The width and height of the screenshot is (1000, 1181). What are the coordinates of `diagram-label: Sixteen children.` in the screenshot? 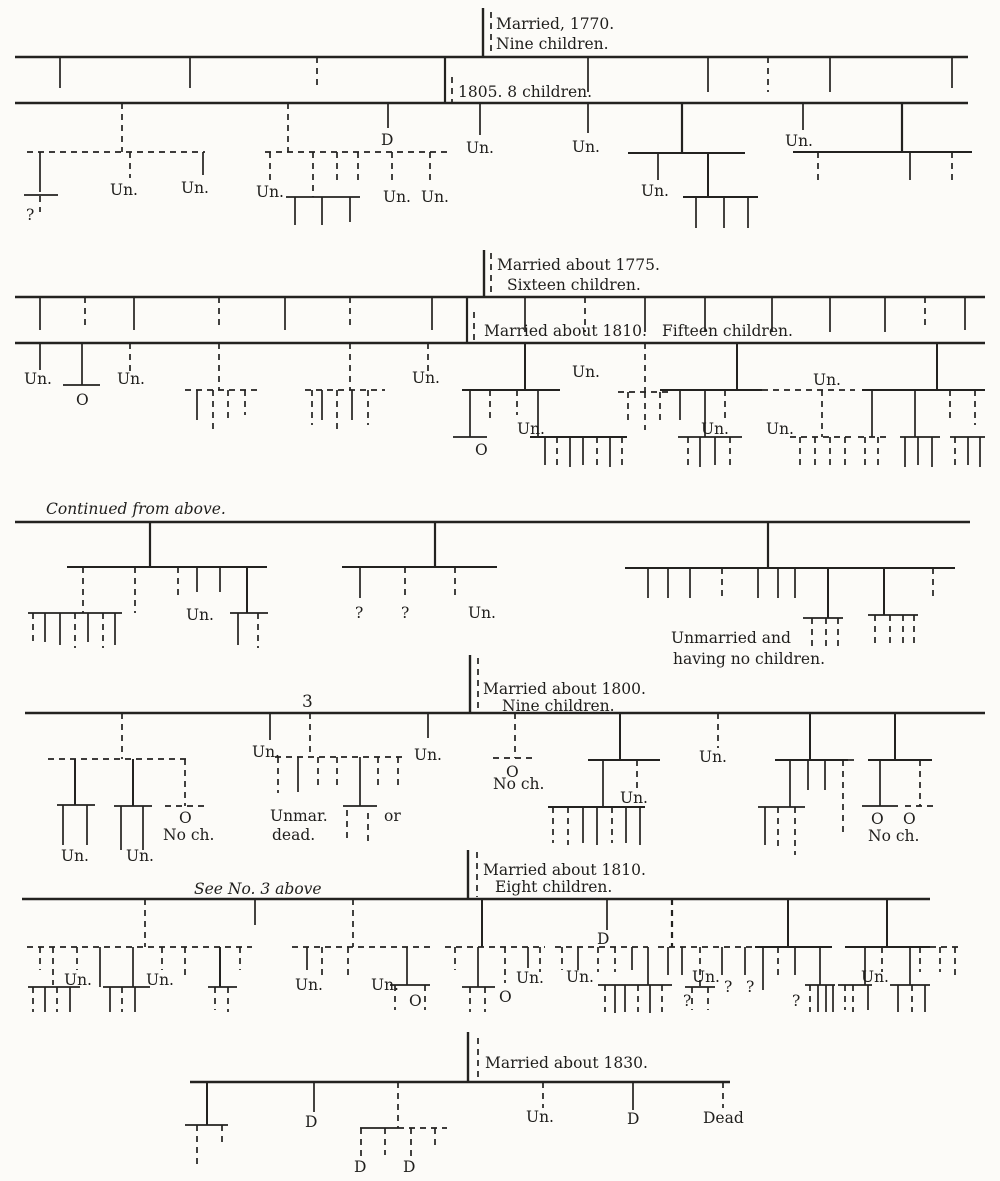 It's located at (574, 285).